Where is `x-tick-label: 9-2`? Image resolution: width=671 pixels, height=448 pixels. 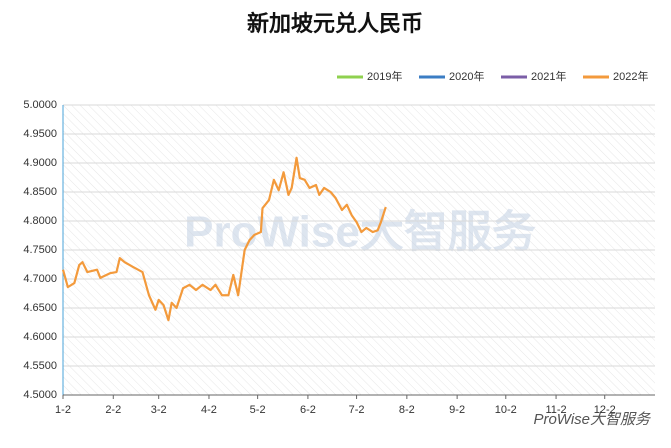
x-tick-label: 9-2 is located at coordinates (457, 410).